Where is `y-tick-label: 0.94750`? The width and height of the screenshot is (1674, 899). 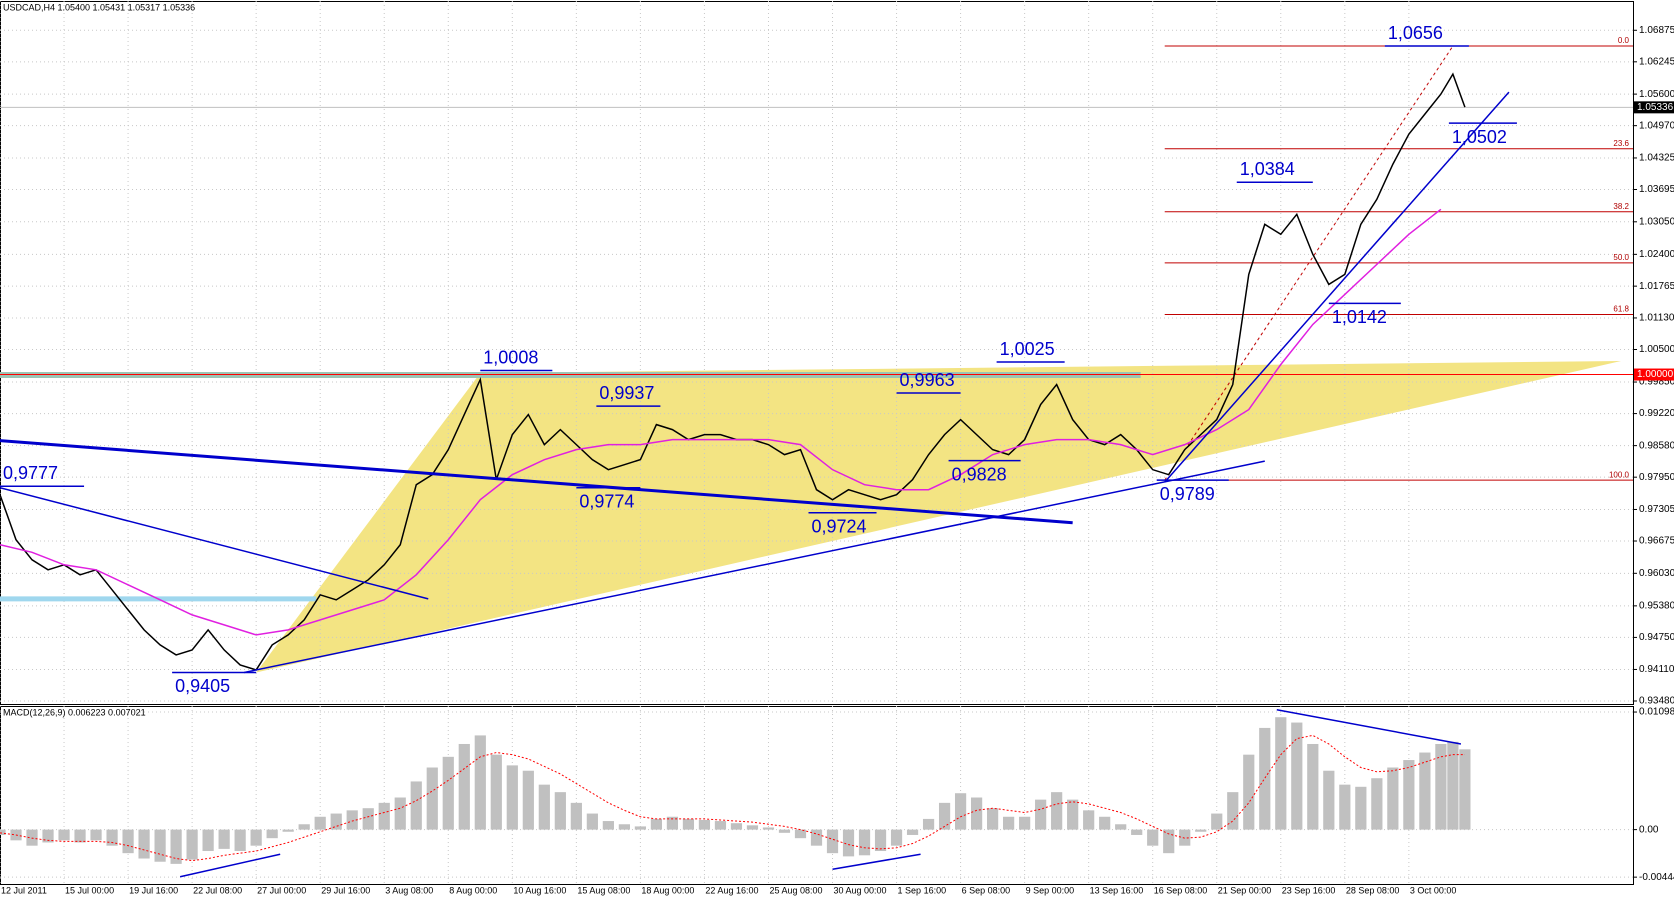
y-tick-label: 0.94750 is located at coordinates (1656, 637).